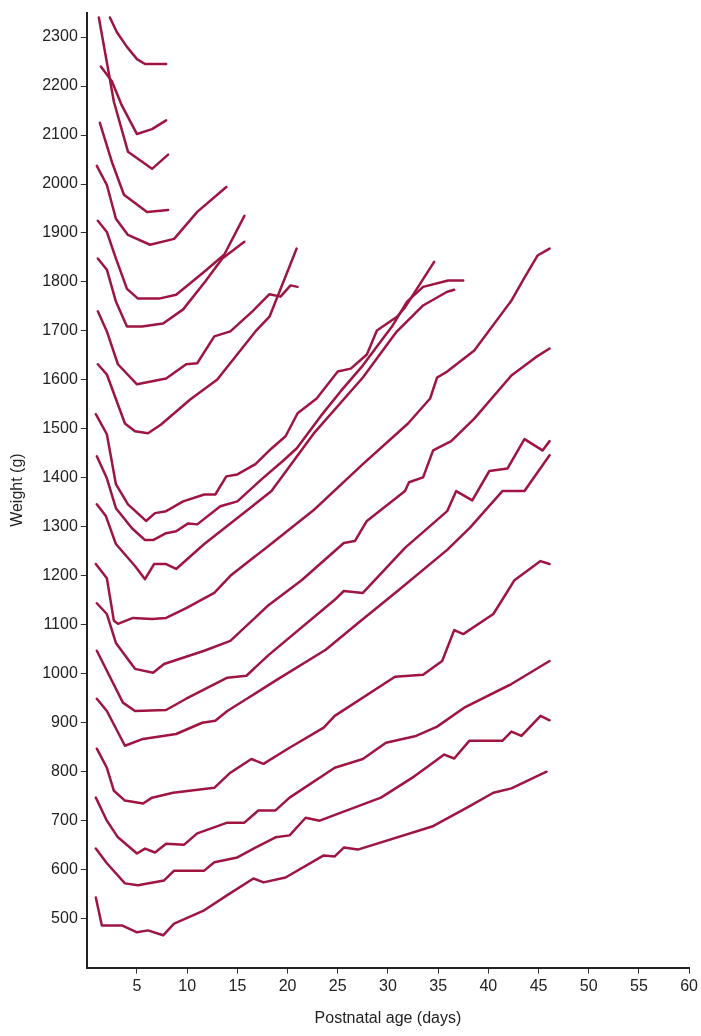  I want to click on y-tick-label: 1800, so click(60, 281).